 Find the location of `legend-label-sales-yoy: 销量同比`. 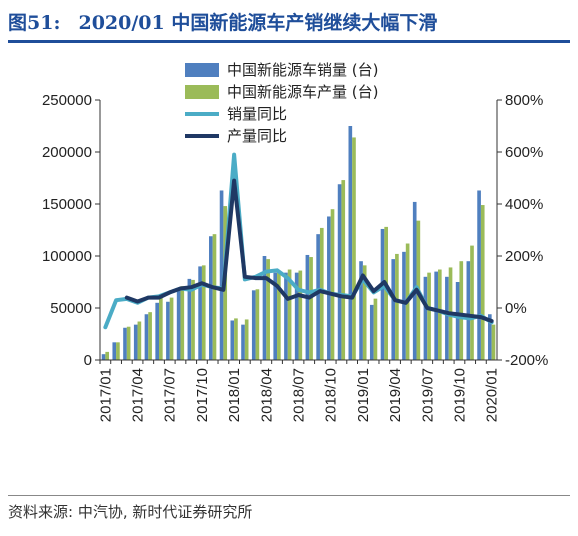

legend-label-sales-yoy: 销量同比 is located at coordinates (257, 114).